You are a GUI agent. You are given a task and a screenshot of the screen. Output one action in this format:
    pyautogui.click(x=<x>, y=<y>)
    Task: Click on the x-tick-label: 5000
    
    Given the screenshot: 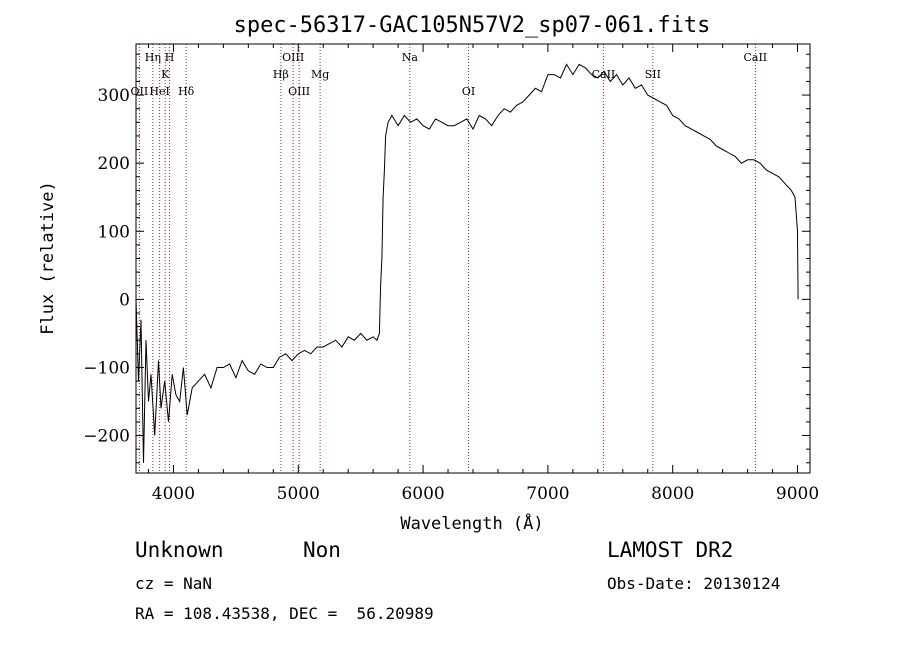 What is the action you would take?
    pyautogui.click(x=298, y=494)
    